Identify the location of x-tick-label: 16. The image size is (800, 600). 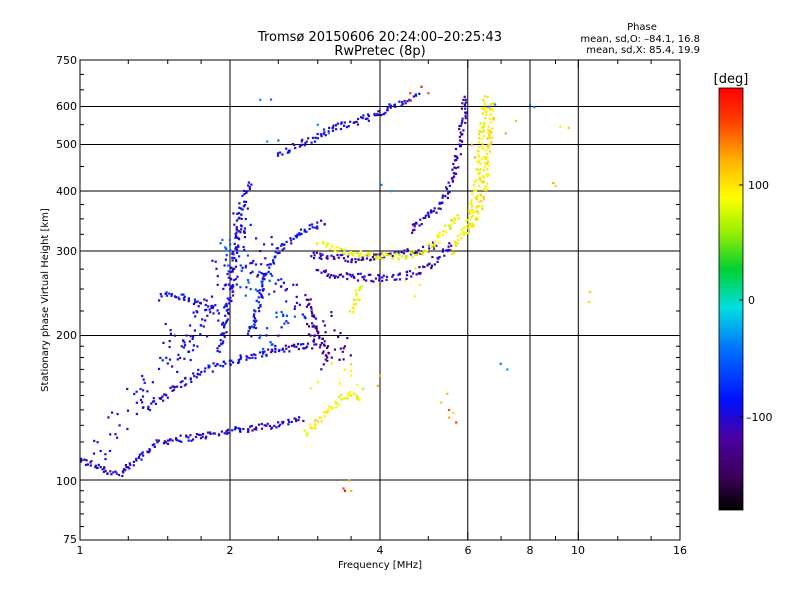
(680, 550).